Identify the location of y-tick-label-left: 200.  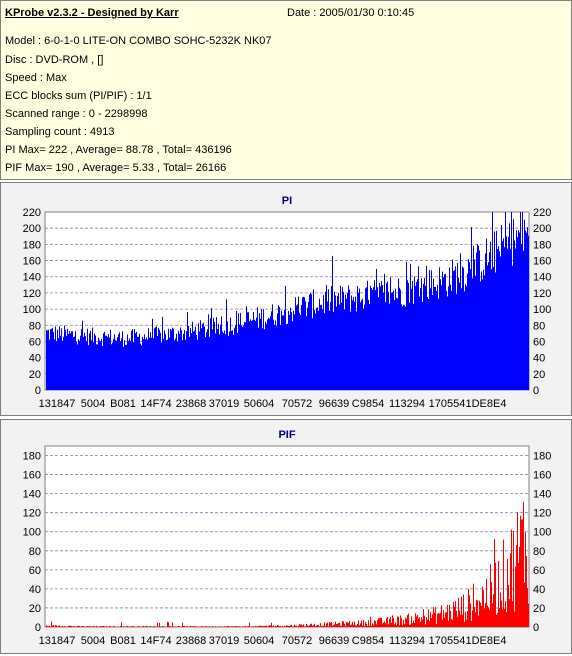
(32, 229).